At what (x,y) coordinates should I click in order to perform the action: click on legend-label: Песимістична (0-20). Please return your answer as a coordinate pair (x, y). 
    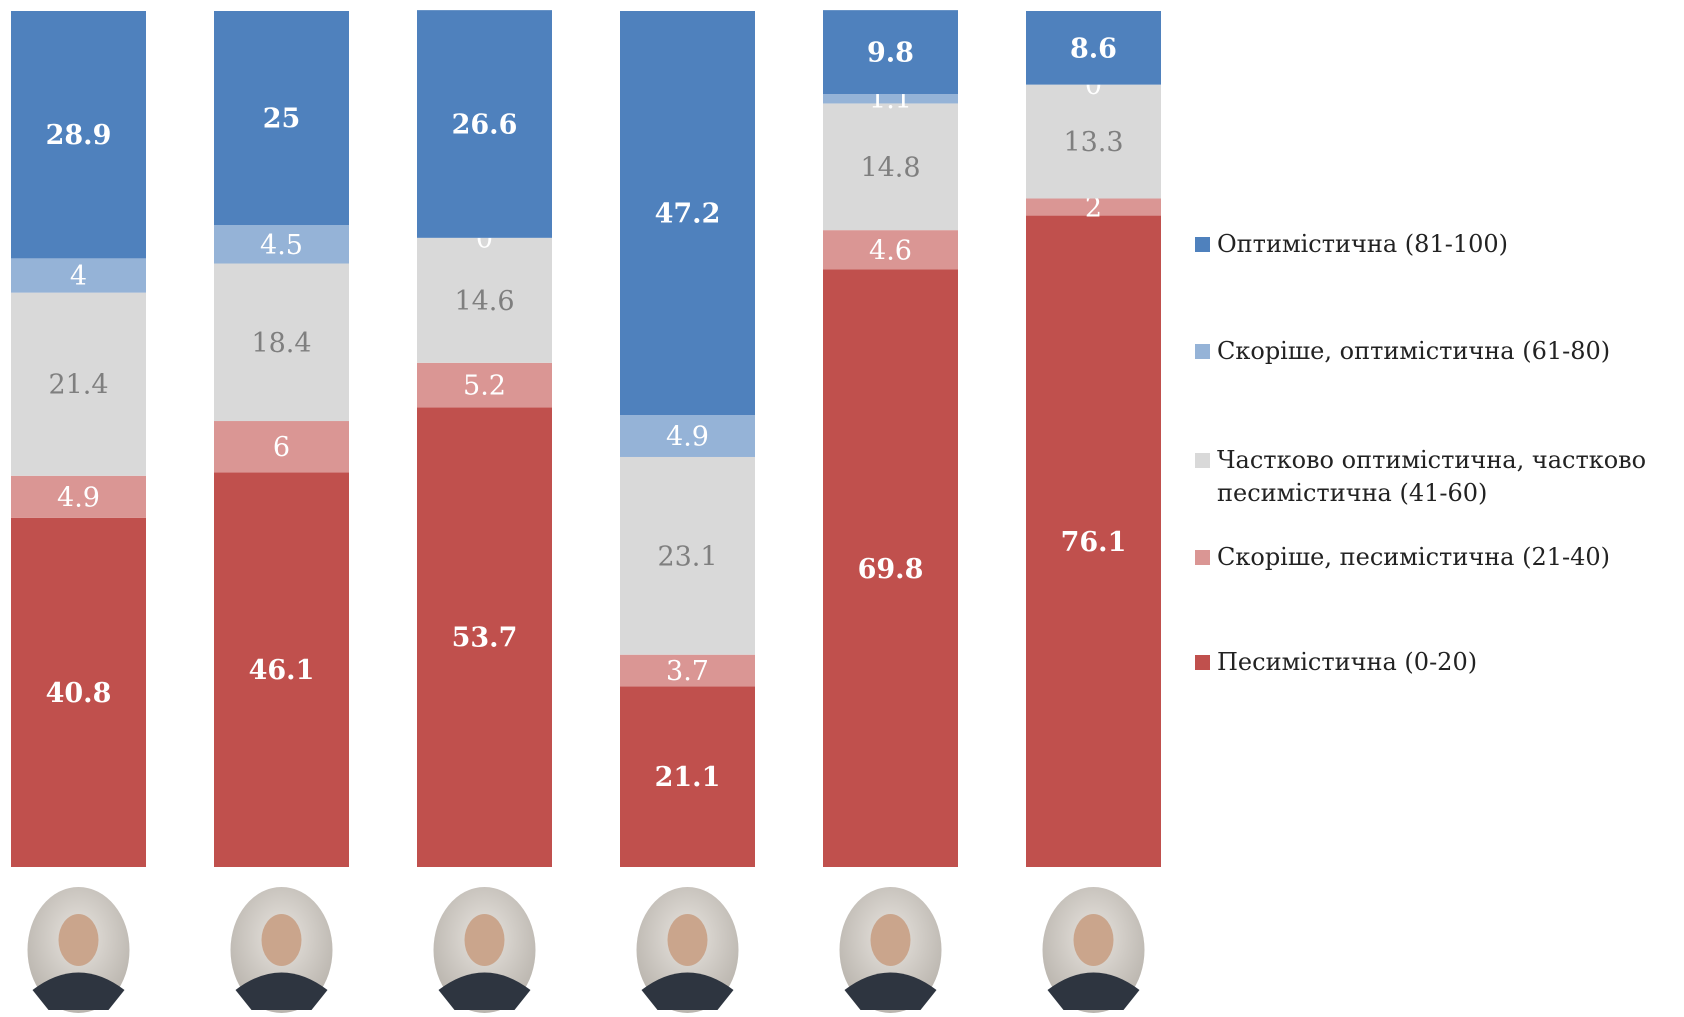
    Looking at the image, I should click on (1347, 662).